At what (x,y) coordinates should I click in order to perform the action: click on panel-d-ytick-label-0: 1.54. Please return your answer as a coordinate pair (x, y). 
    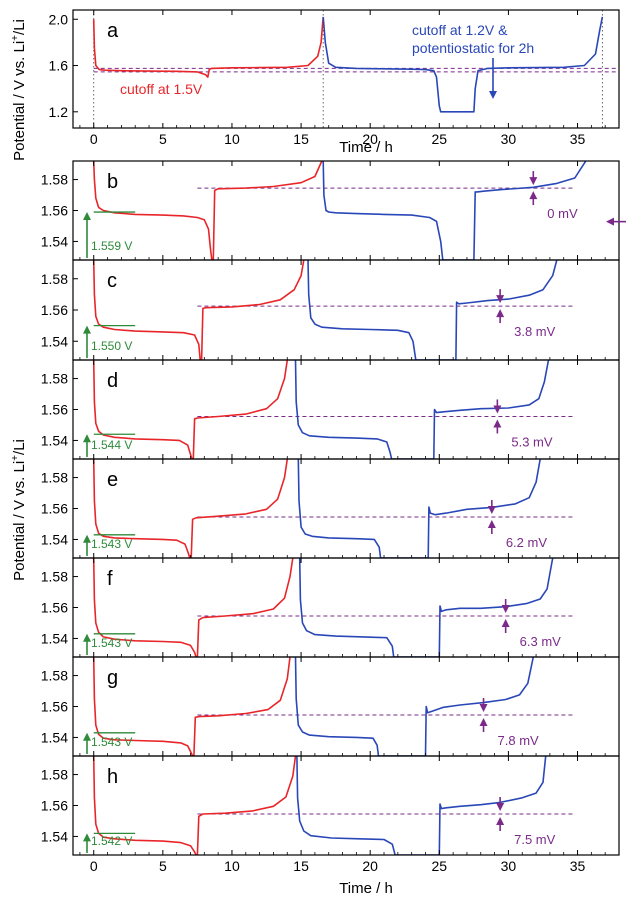
    Looking at the image, I should click on (54, 440).